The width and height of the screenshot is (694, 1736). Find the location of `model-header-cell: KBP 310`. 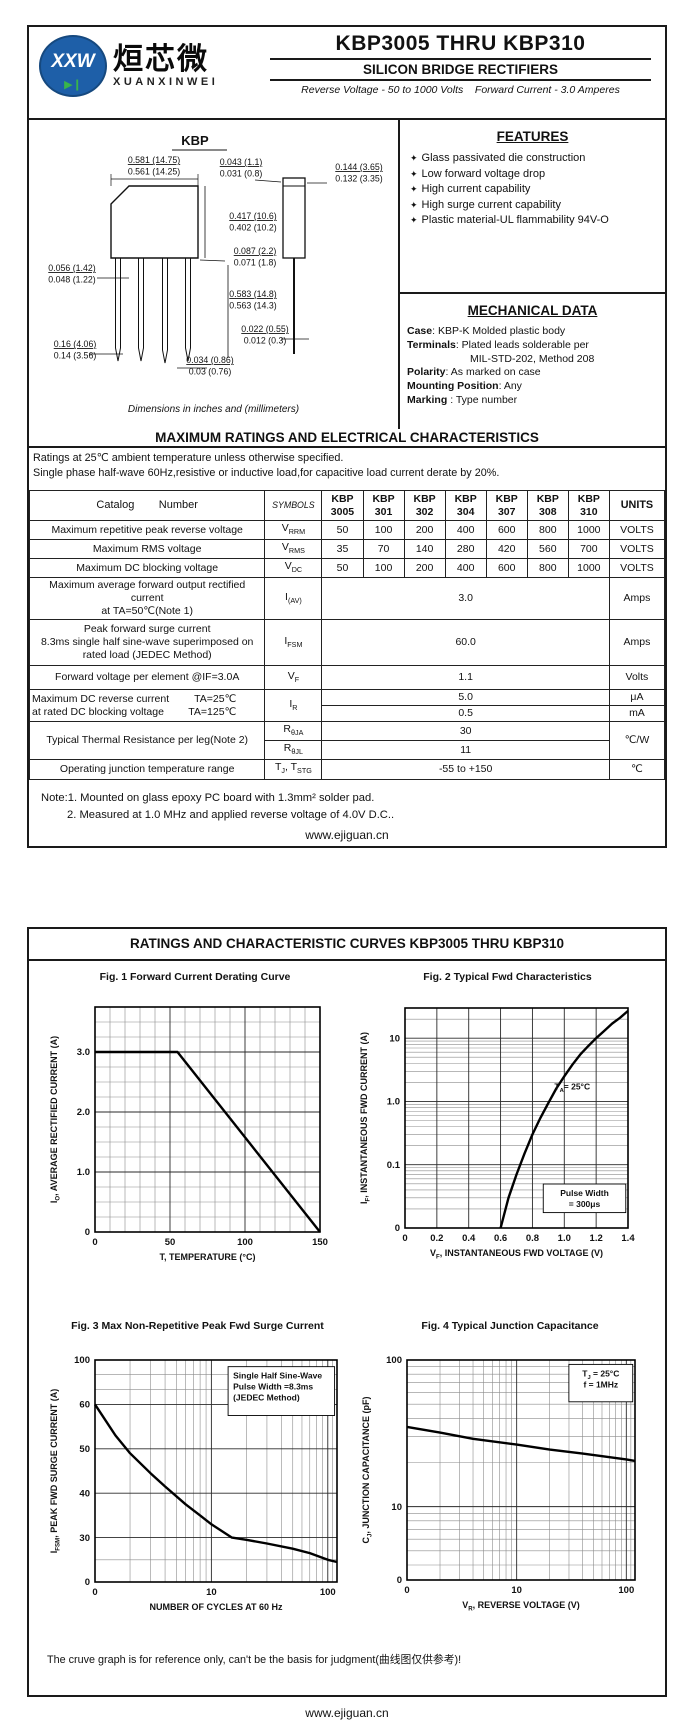

model-header-cell: KBP 310 is located at coordinates (588, 505).